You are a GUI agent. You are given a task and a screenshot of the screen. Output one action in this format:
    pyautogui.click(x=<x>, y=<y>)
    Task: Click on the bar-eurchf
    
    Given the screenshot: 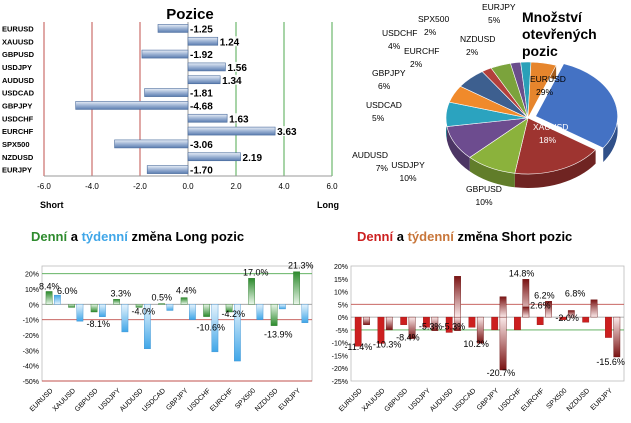 What is the action you would take?
    pyautogui.click(x=231, y=131)
    